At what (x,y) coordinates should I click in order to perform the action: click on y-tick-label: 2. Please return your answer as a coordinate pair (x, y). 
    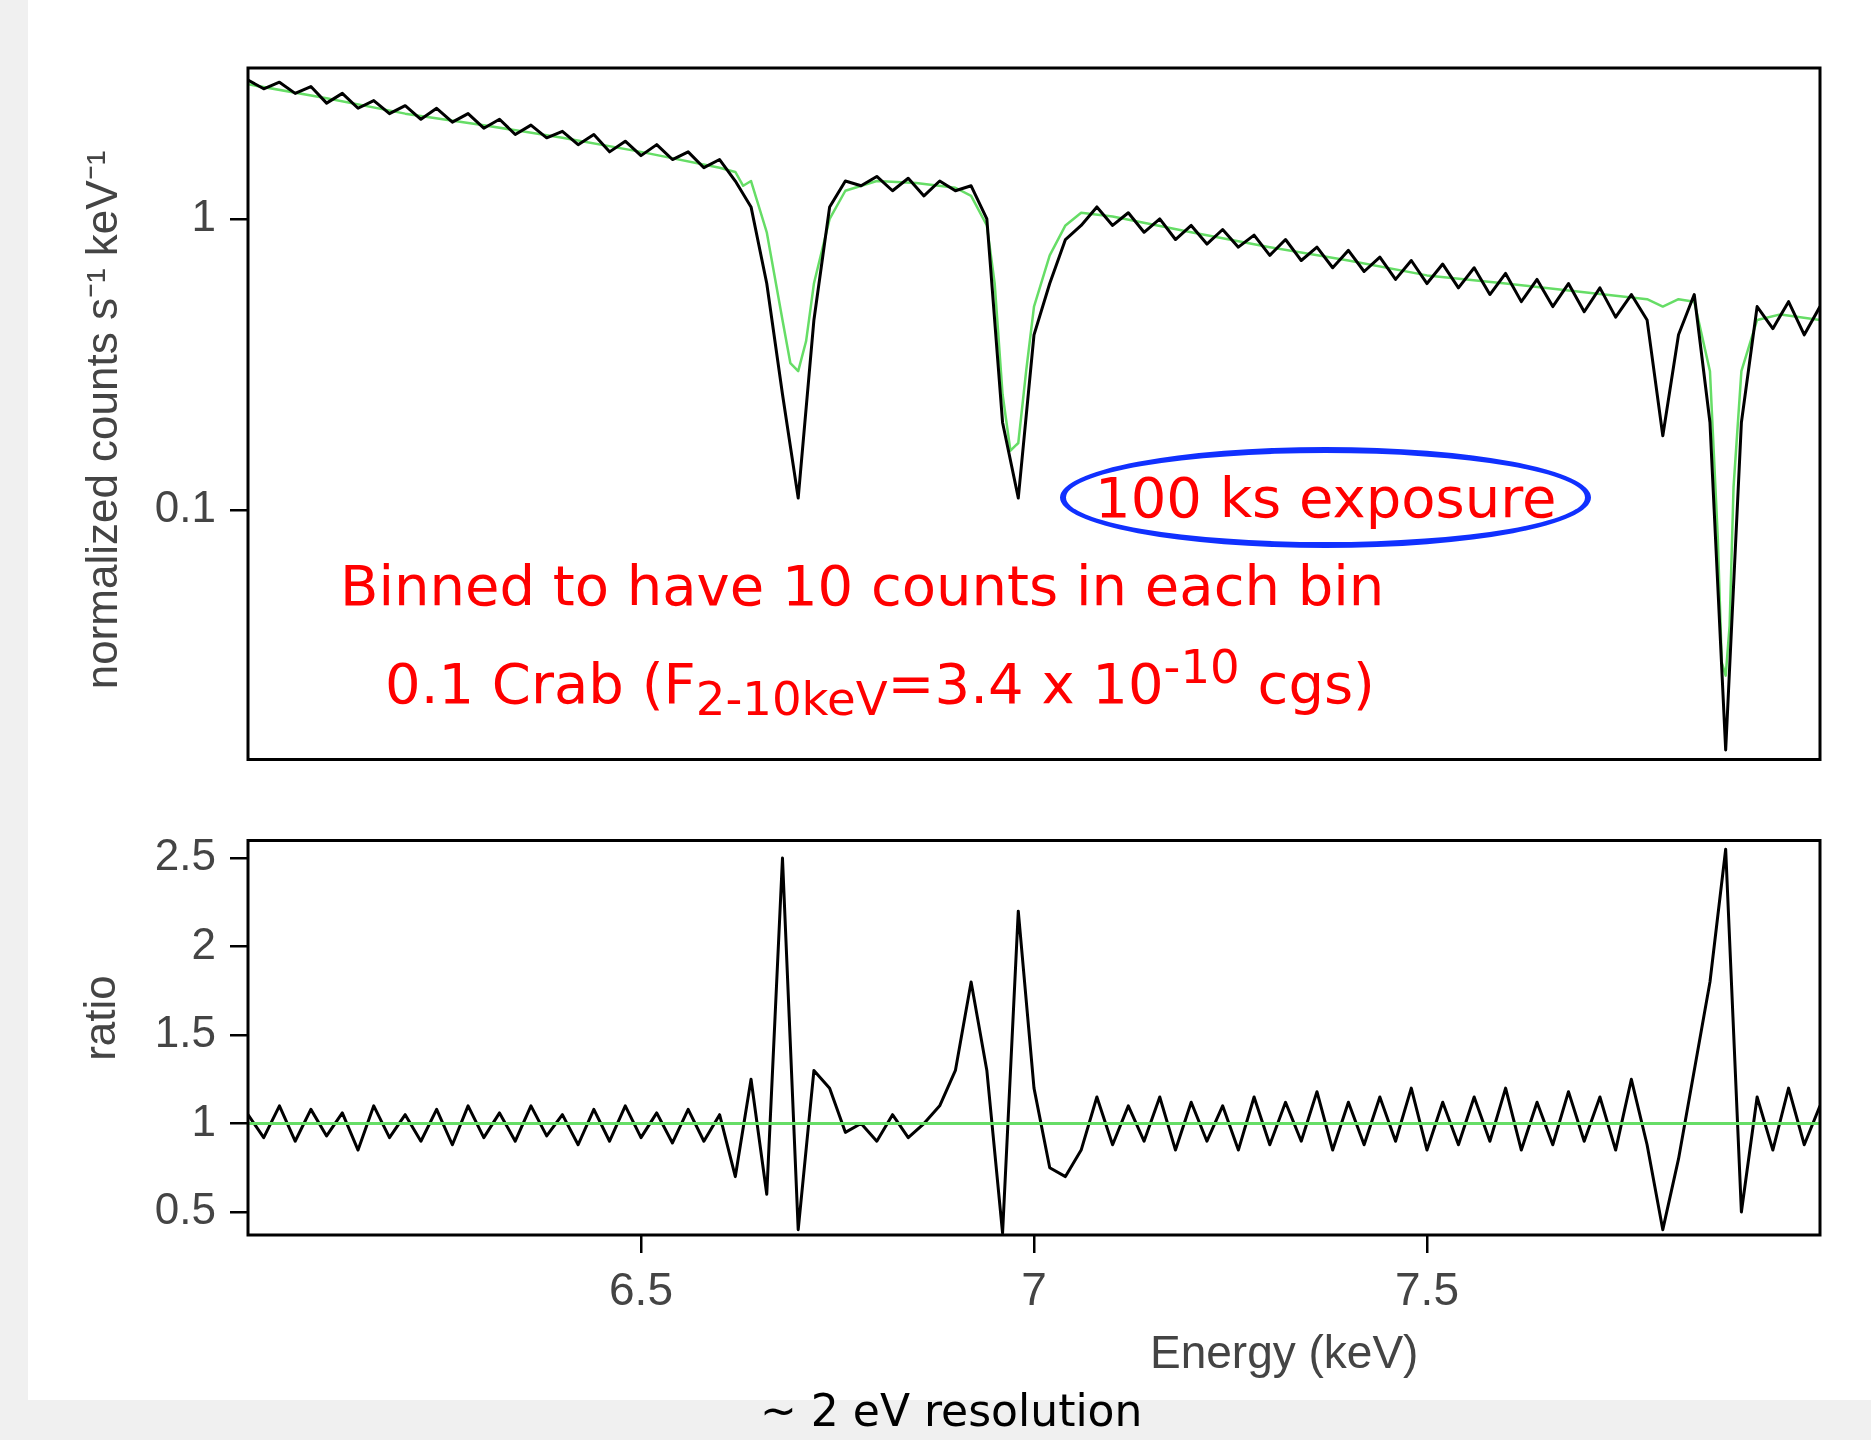
    Looking at the image, I should click on (203, 943).